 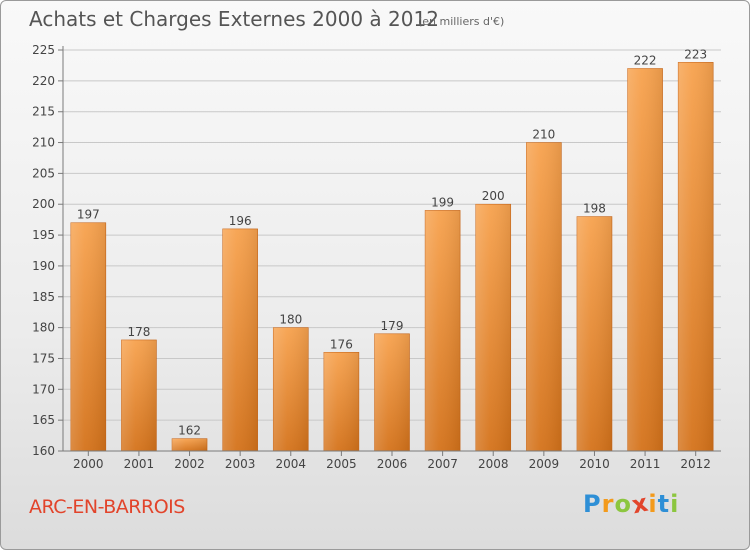 What do you see at coordinates (392, 392) in the screenshot?
I see `bar-shine-2006` at bounding box center [392, 392].